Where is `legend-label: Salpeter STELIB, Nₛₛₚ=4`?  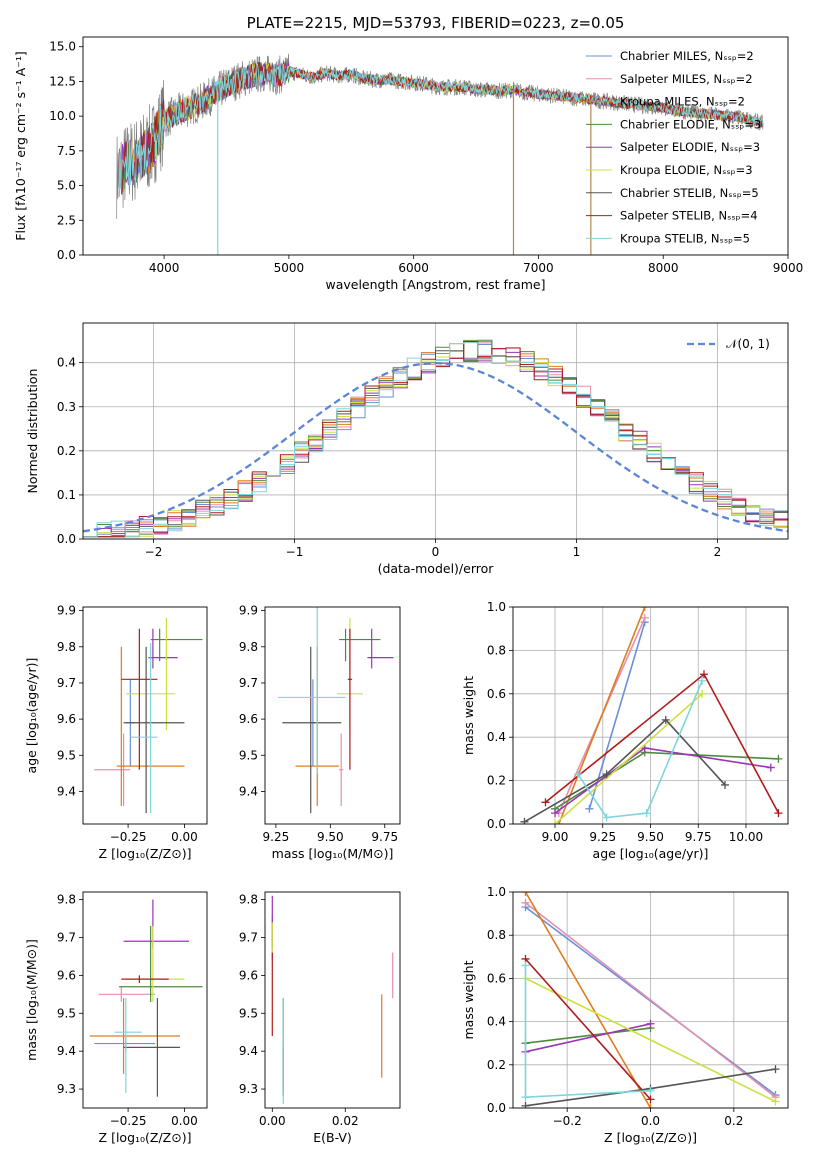 legend-label: Salpeter STELIB, Nₛₛₚ=4 is located at coordinates (689, 216).